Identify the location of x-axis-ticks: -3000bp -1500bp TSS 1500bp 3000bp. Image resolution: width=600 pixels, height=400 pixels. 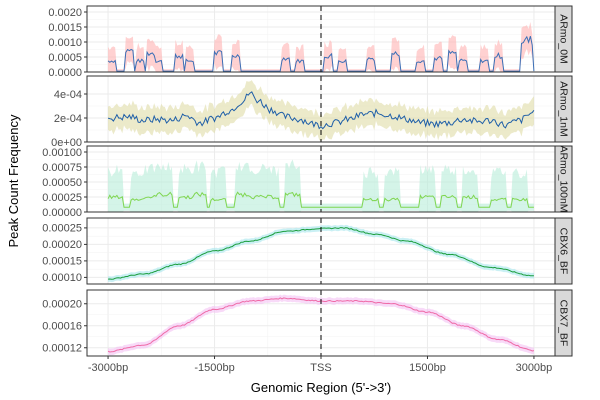
(320, 365).